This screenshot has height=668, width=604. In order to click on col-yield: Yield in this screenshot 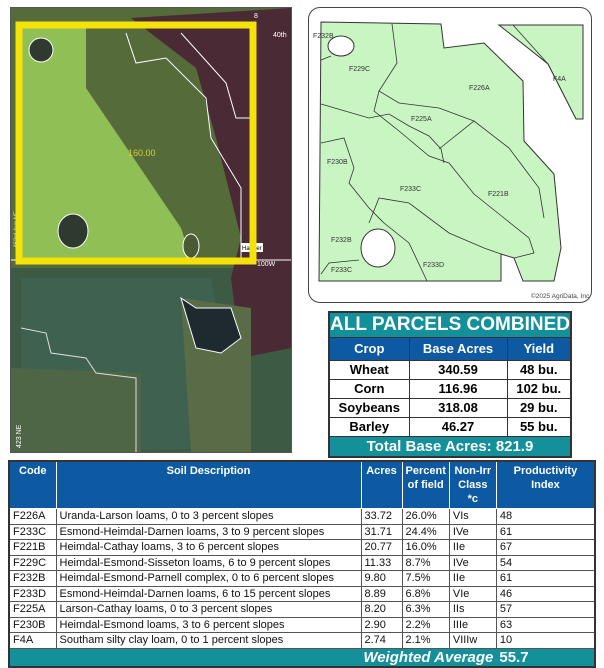, I will do `click(539, 348)`.